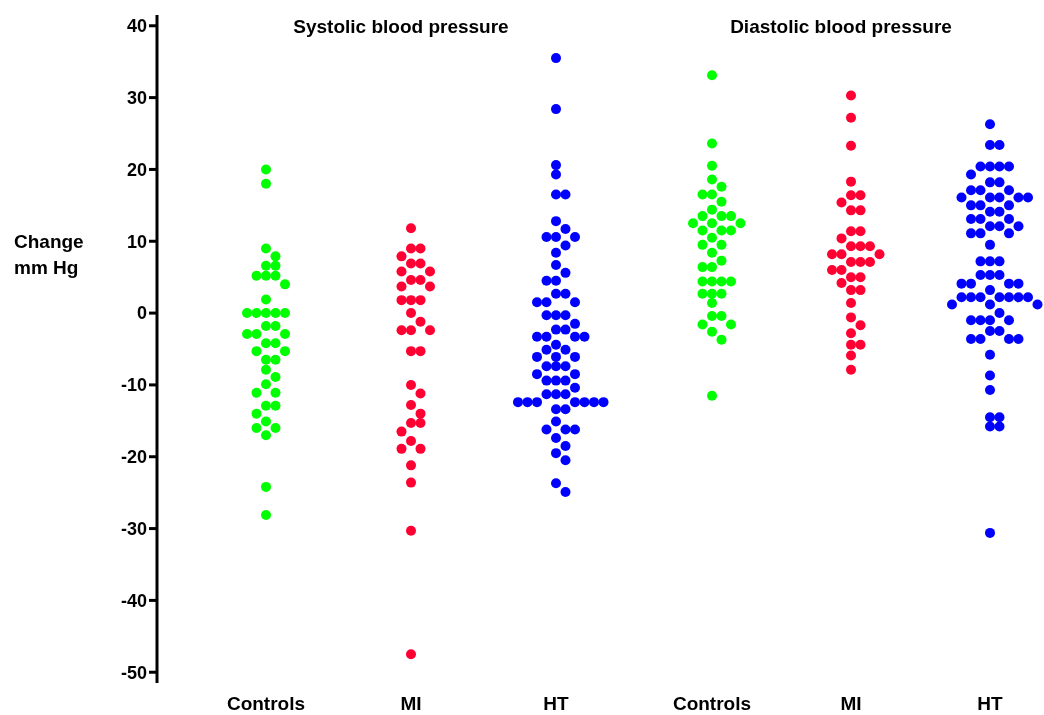  Describe the element at coordinates (141, 313) in the screenshot. I see `y-tick-label: 0` at that location.